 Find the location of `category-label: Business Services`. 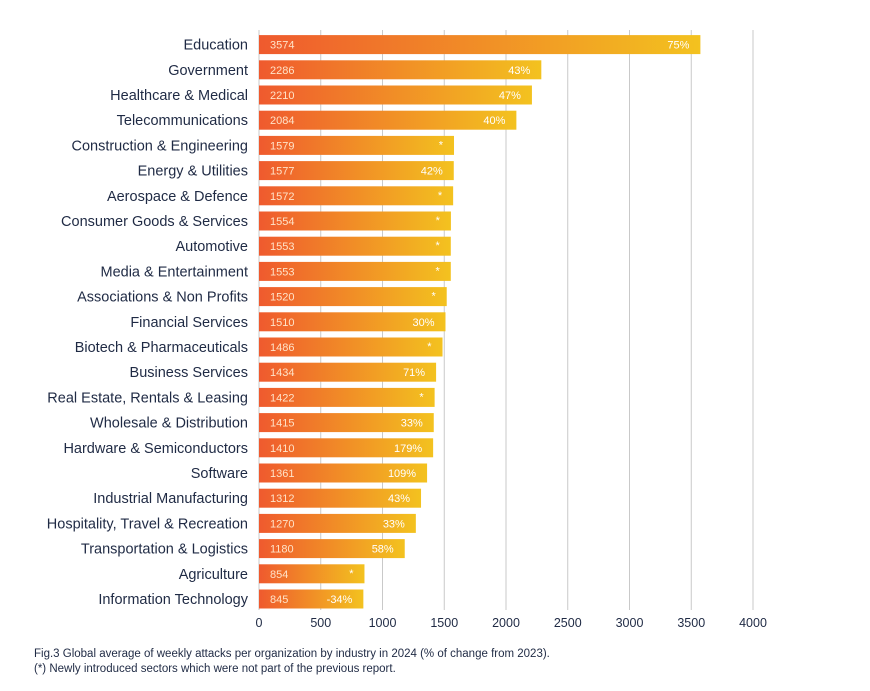

category-label: Business Services is located at coordinates (189, 373).